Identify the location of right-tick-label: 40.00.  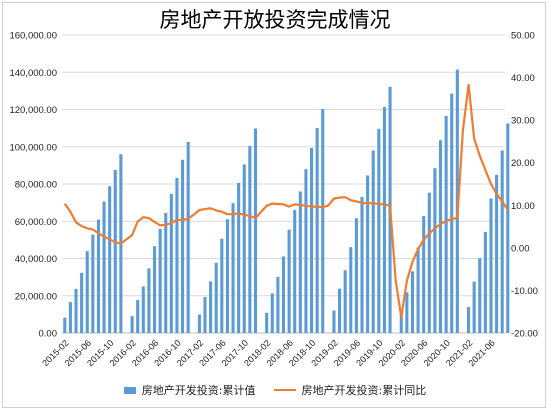
(523, 78).